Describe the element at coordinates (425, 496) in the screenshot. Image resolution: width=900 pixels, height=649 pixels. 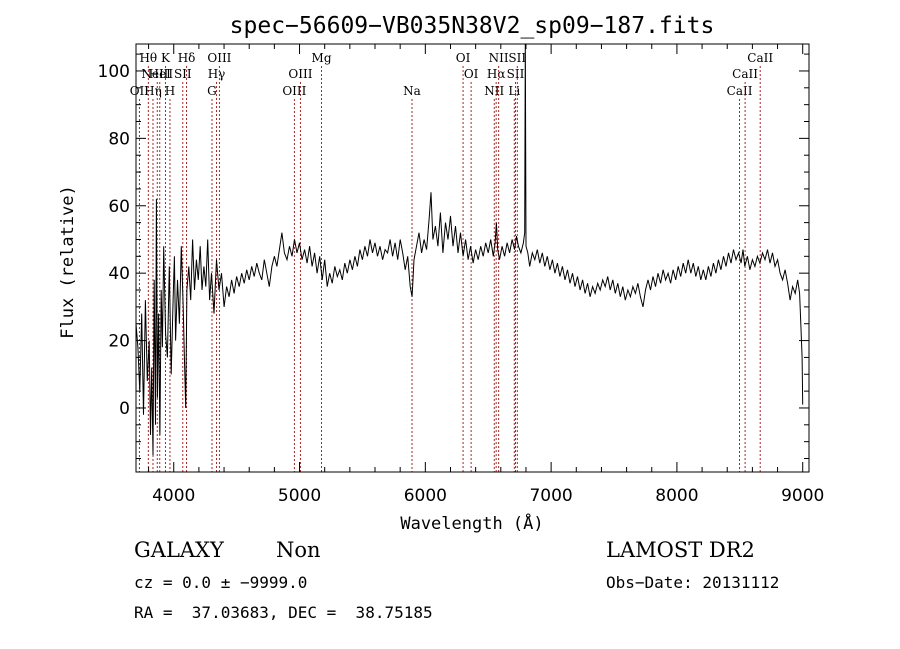
I see `x-tick-label: 6000` at that location.